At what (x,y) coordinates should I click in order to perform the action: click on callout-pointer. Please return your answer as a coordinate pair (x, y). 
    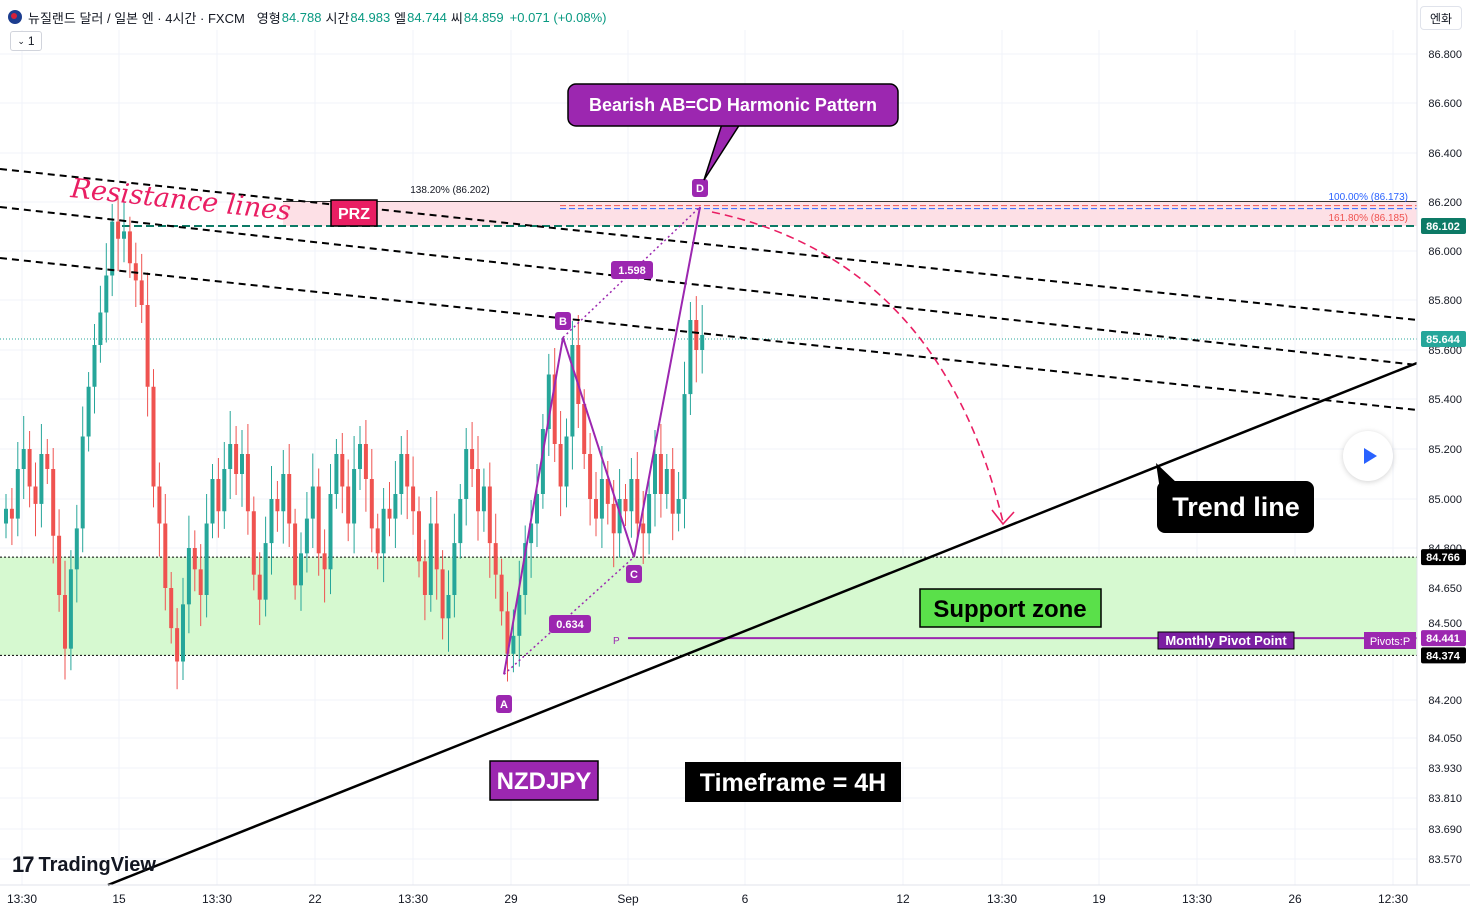
    Looking at the image, I should click on (722, 152).